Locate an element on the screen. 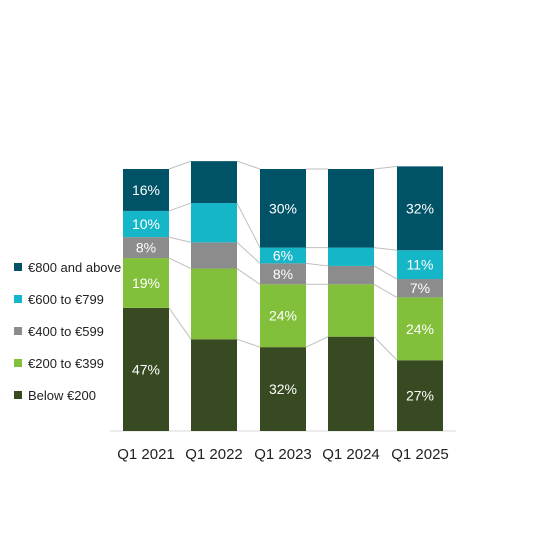  legend-item: €400 to €599 is located at coordinates (79, 331).